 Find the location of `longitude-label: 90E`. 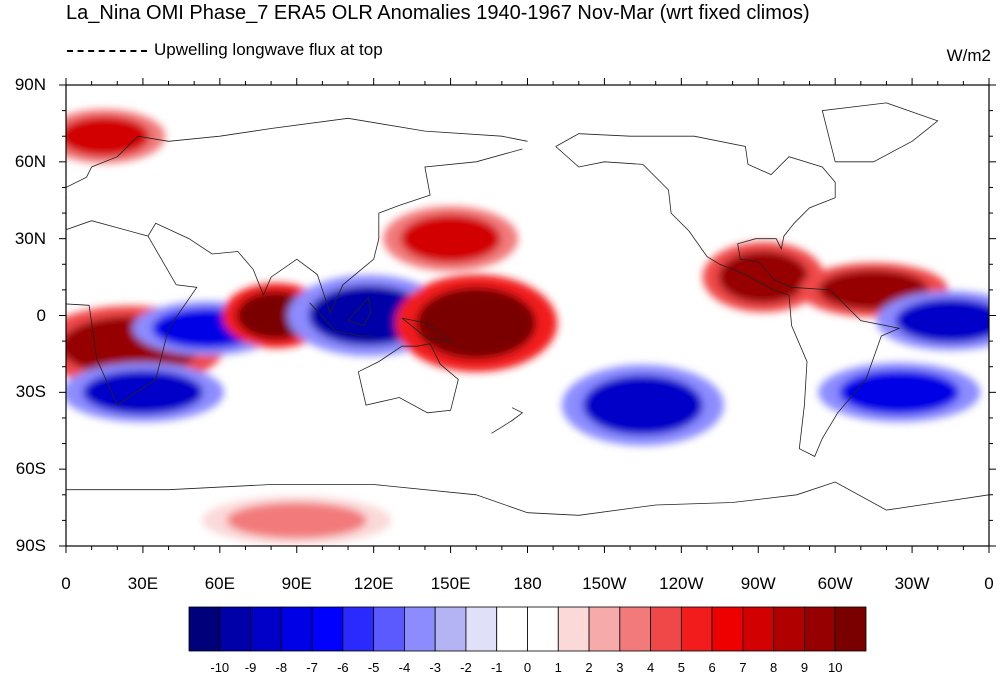

longitude-label: 90E is located at coordinates (296, 583).